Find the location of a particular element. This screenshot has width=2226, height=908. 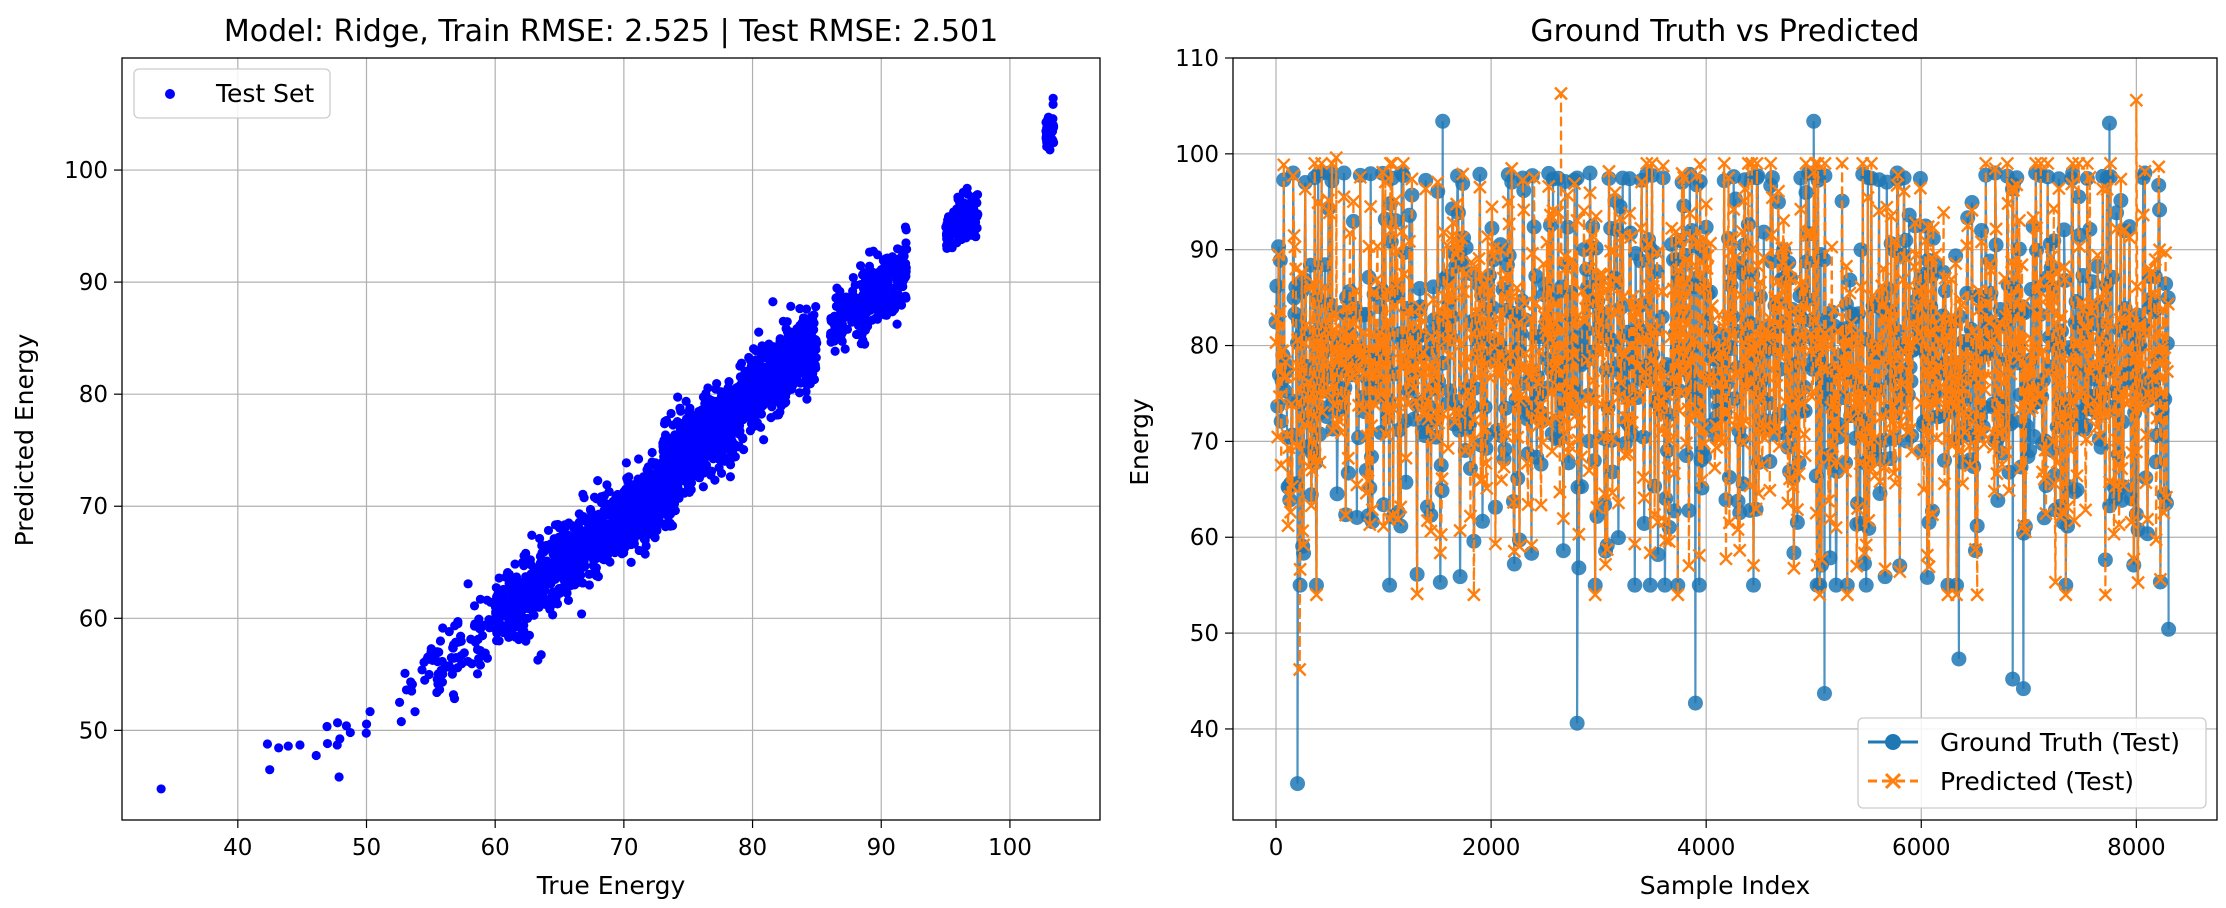

scatter-x-tick-label: 90 is located at coordinates (881, 848).